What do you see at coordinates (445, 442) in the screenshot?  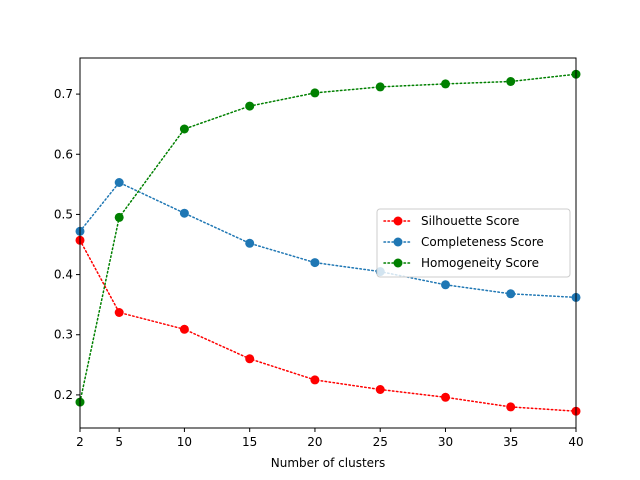 I see `x-tick-label: 30` at bounding box center [445, 442].